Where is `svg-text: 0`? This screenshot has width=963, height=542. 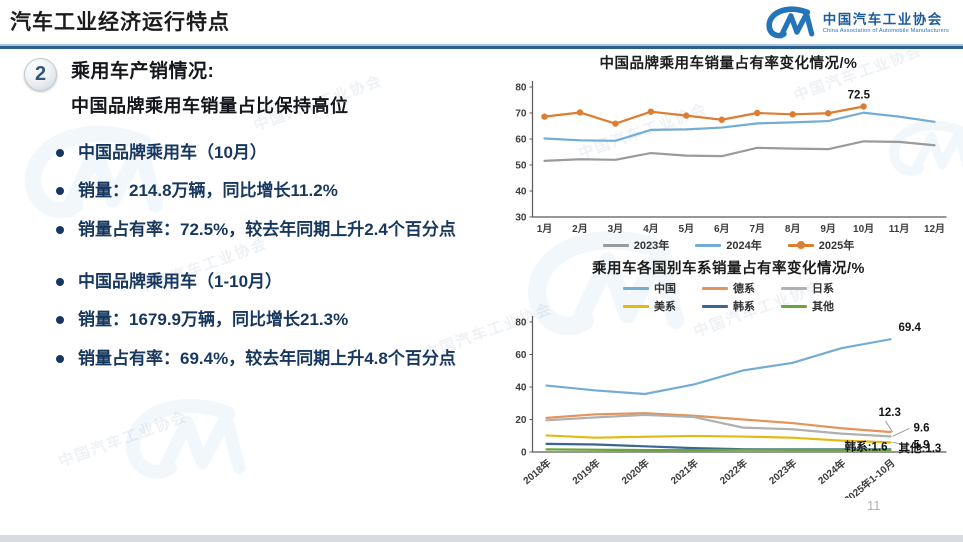 svg-text: 0 is located at coordinates (524, 453).